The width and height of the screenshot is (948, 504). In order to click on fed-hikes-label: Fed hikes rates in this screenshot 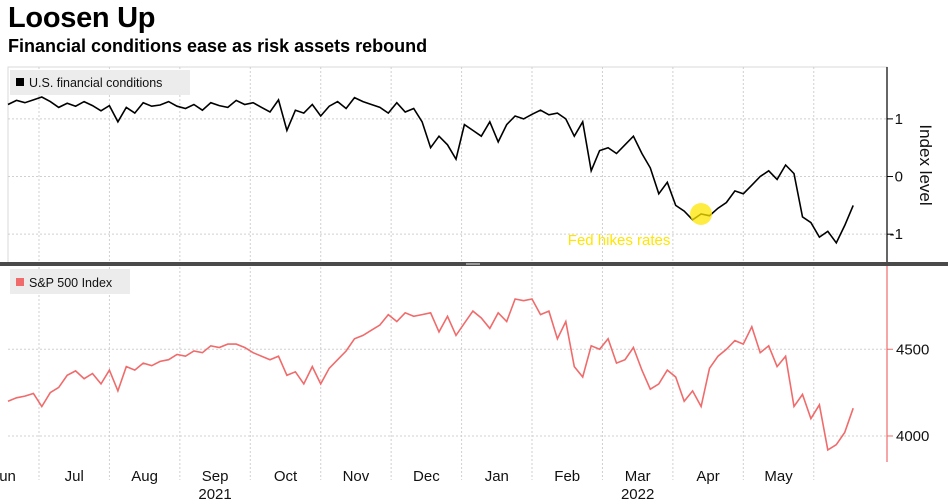, I will do `click(619, 240)`.